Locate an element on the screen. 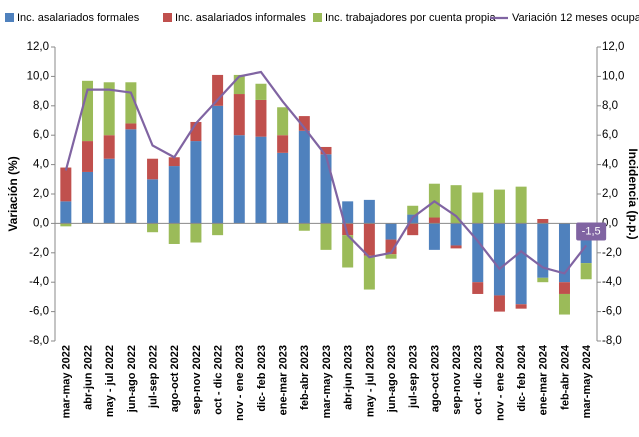 The image size is (639, 437). x-tick-label: jun-ago 2022 is located at coordinates (132, 379).